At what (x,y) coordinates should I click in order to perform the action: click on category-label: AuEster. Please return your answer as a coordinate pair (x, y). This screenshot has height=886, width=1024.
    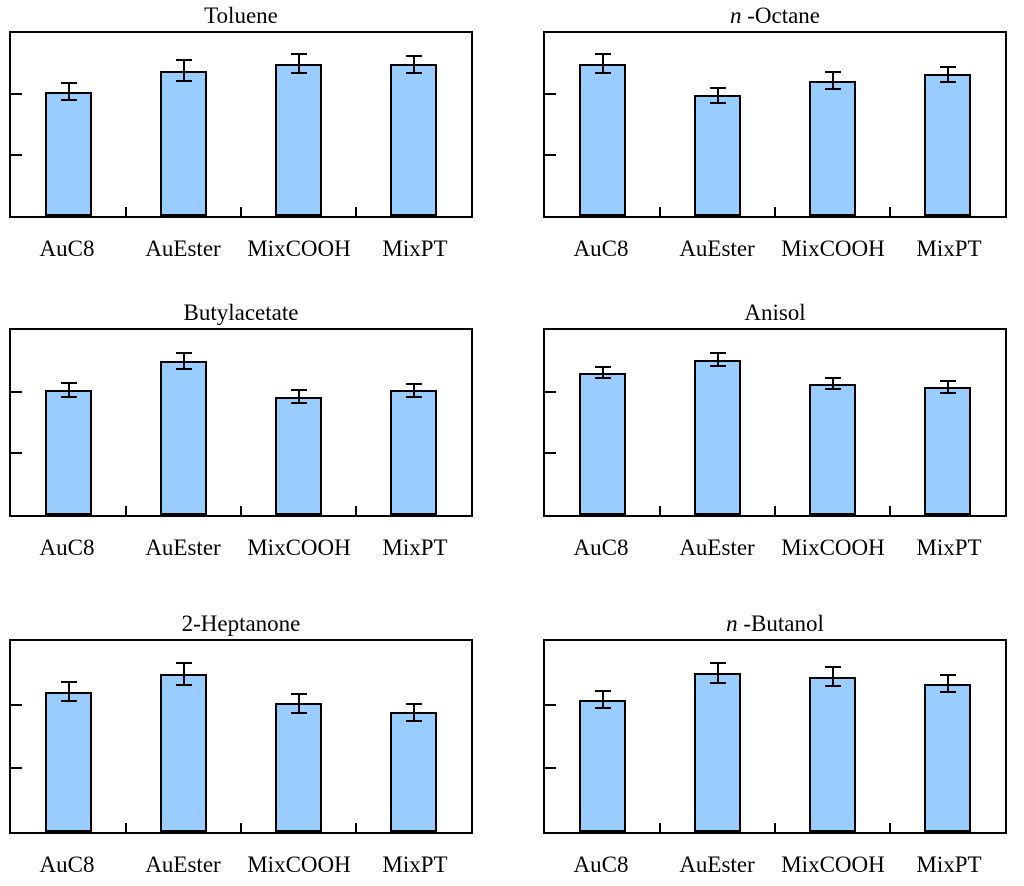
    Looking at the image, I should click on (183, 248).